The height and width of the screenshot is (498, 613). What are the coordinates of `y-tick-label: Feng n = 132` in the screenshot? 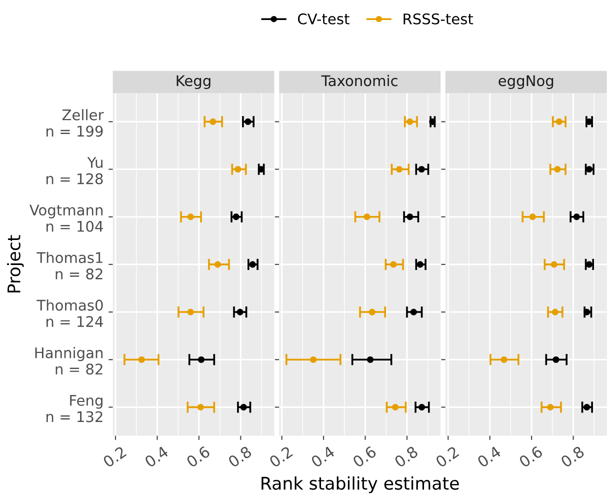 It's located at (74, 408).